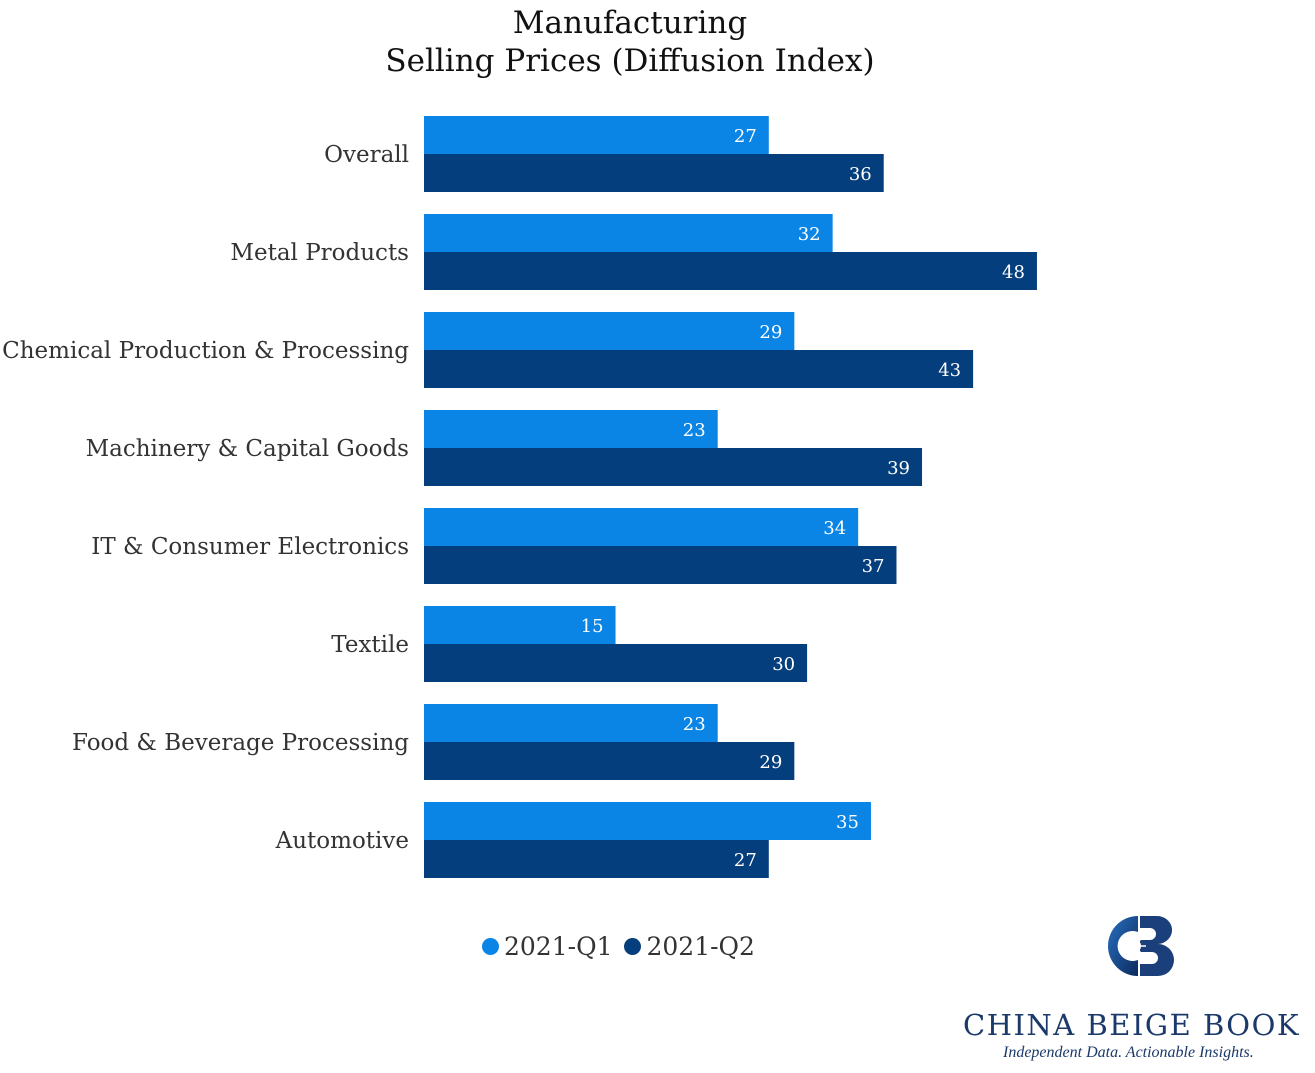 This screenshot has height=1073, width=1315. Describe the element at coordinates (628, 233) in the screenshot. I see `bar-metal-products-2021-q1` at that location.